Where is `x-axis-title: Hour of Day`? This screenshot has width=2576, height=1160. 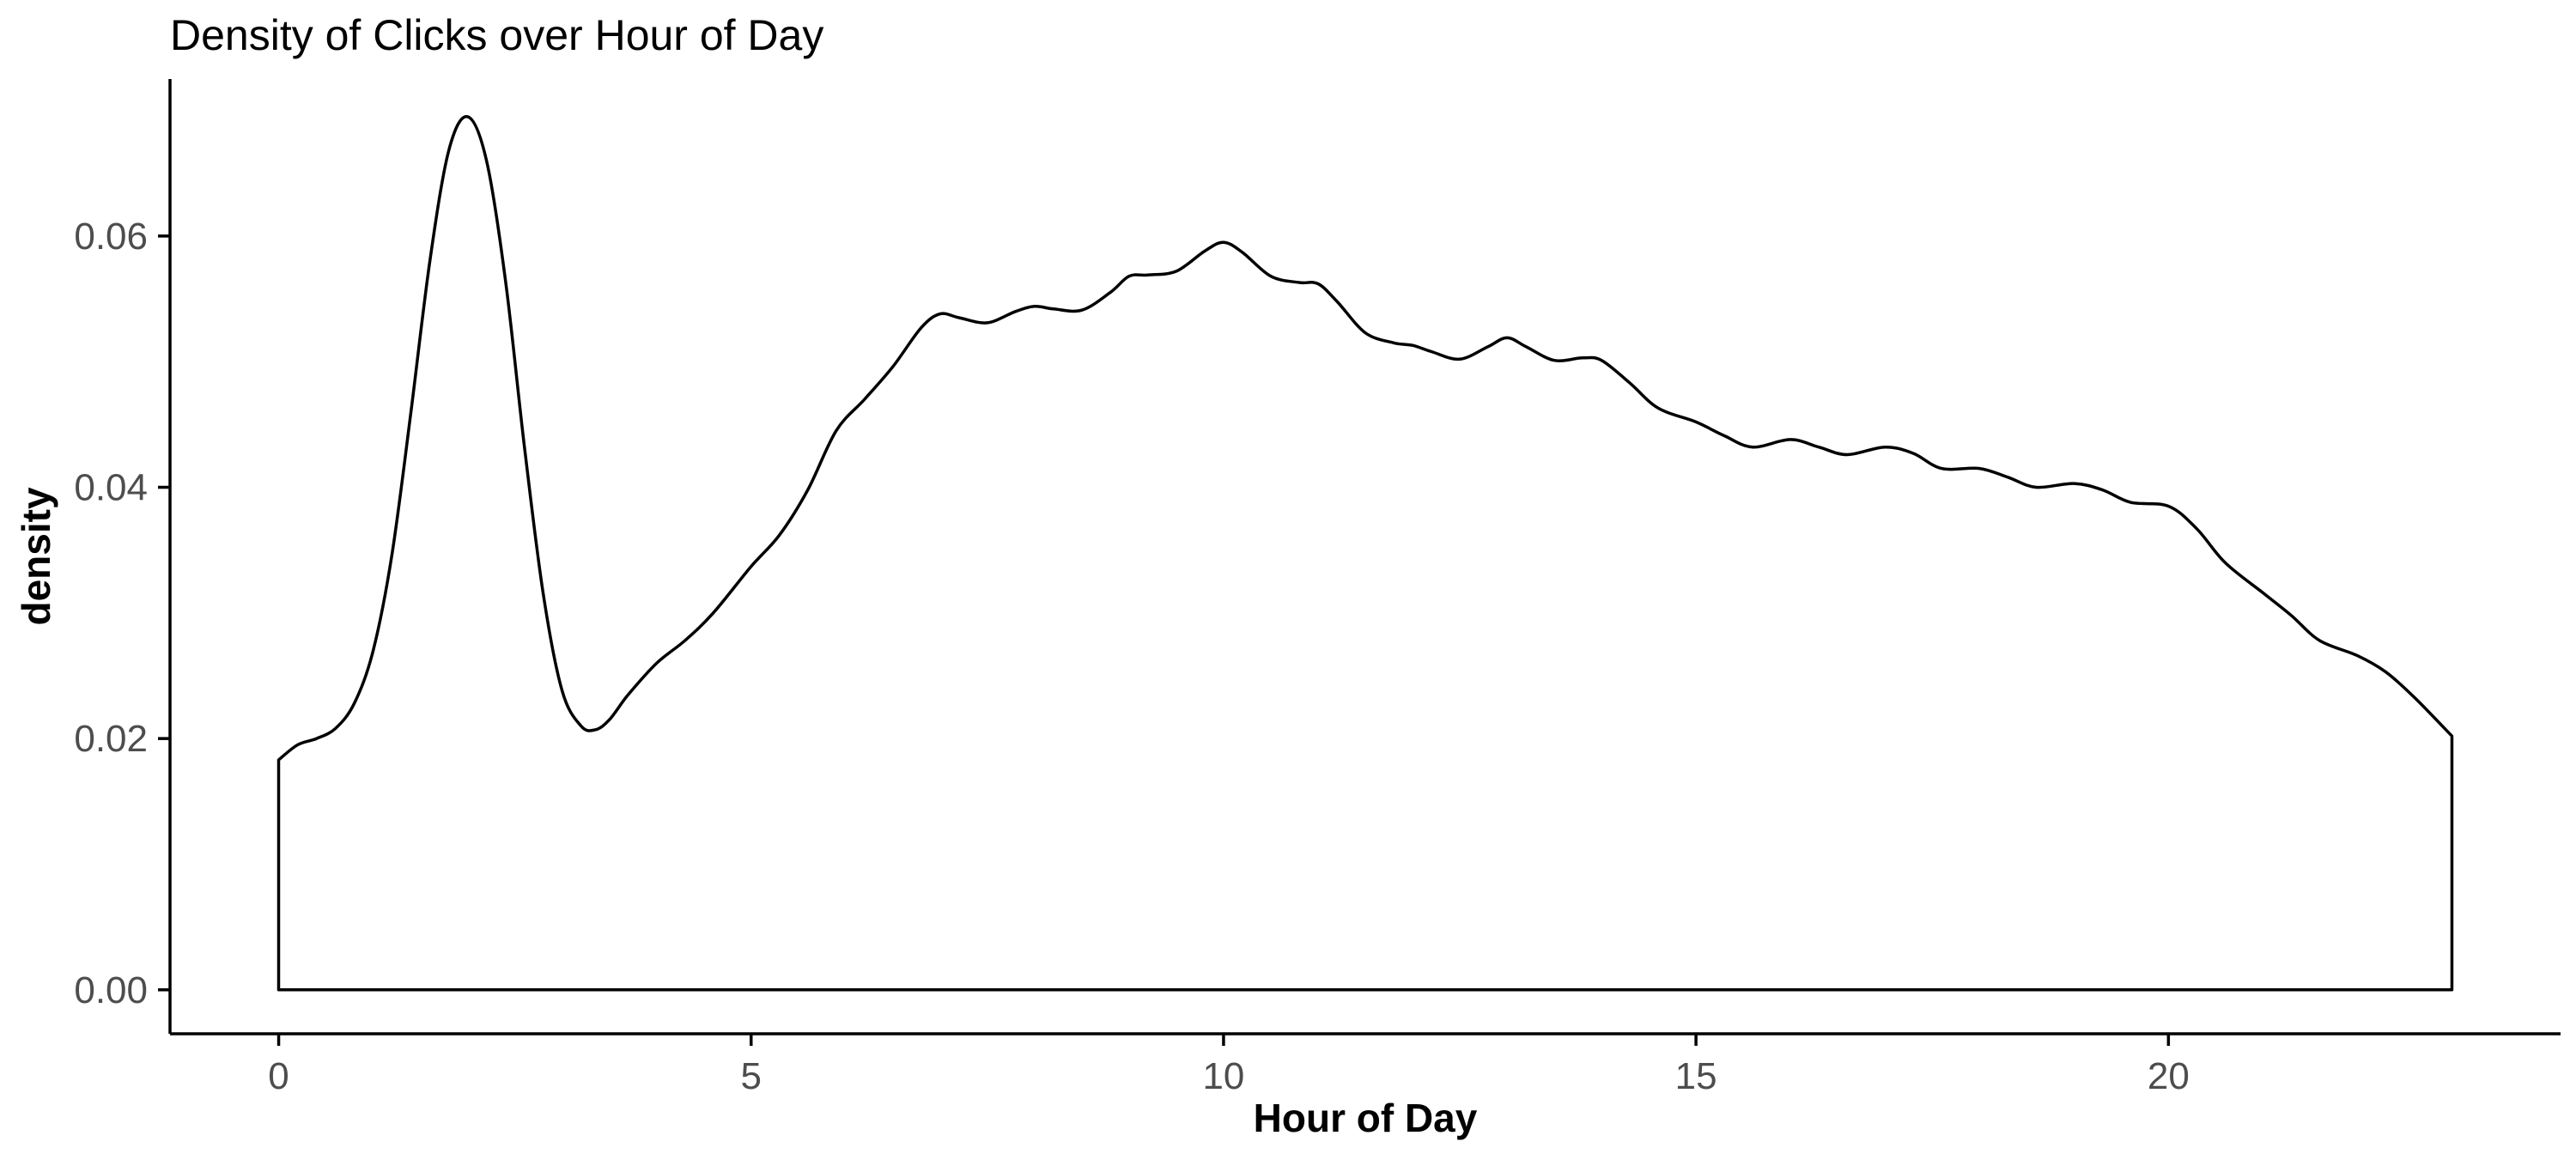
x-axis-title: Hour of Day is located at coordinates (1366, 1118).